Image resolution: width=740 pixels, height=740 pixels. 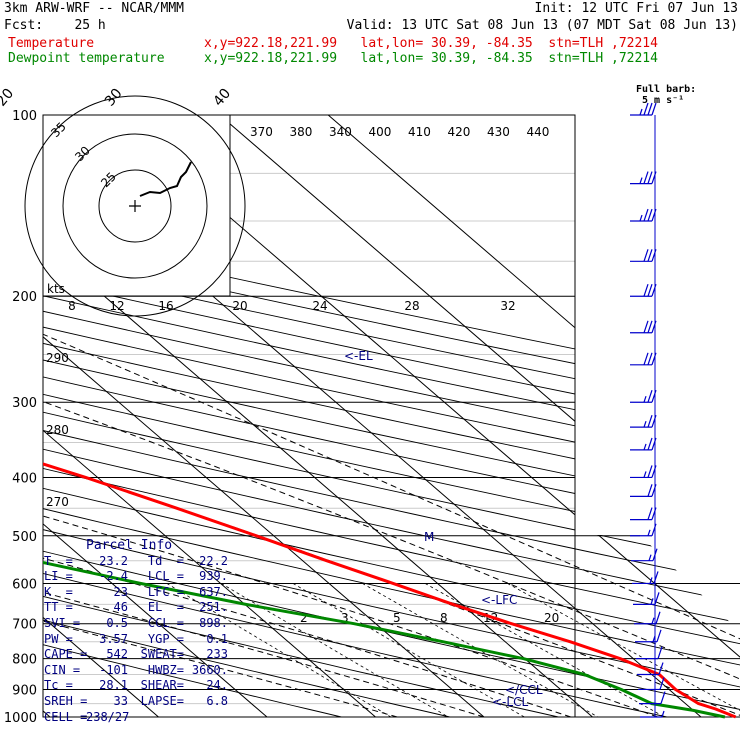 What do you see at coordinates (20, 718) in the screenshot?
I see `pressure-tick-label: 1000` at bounding box center [20, 718].